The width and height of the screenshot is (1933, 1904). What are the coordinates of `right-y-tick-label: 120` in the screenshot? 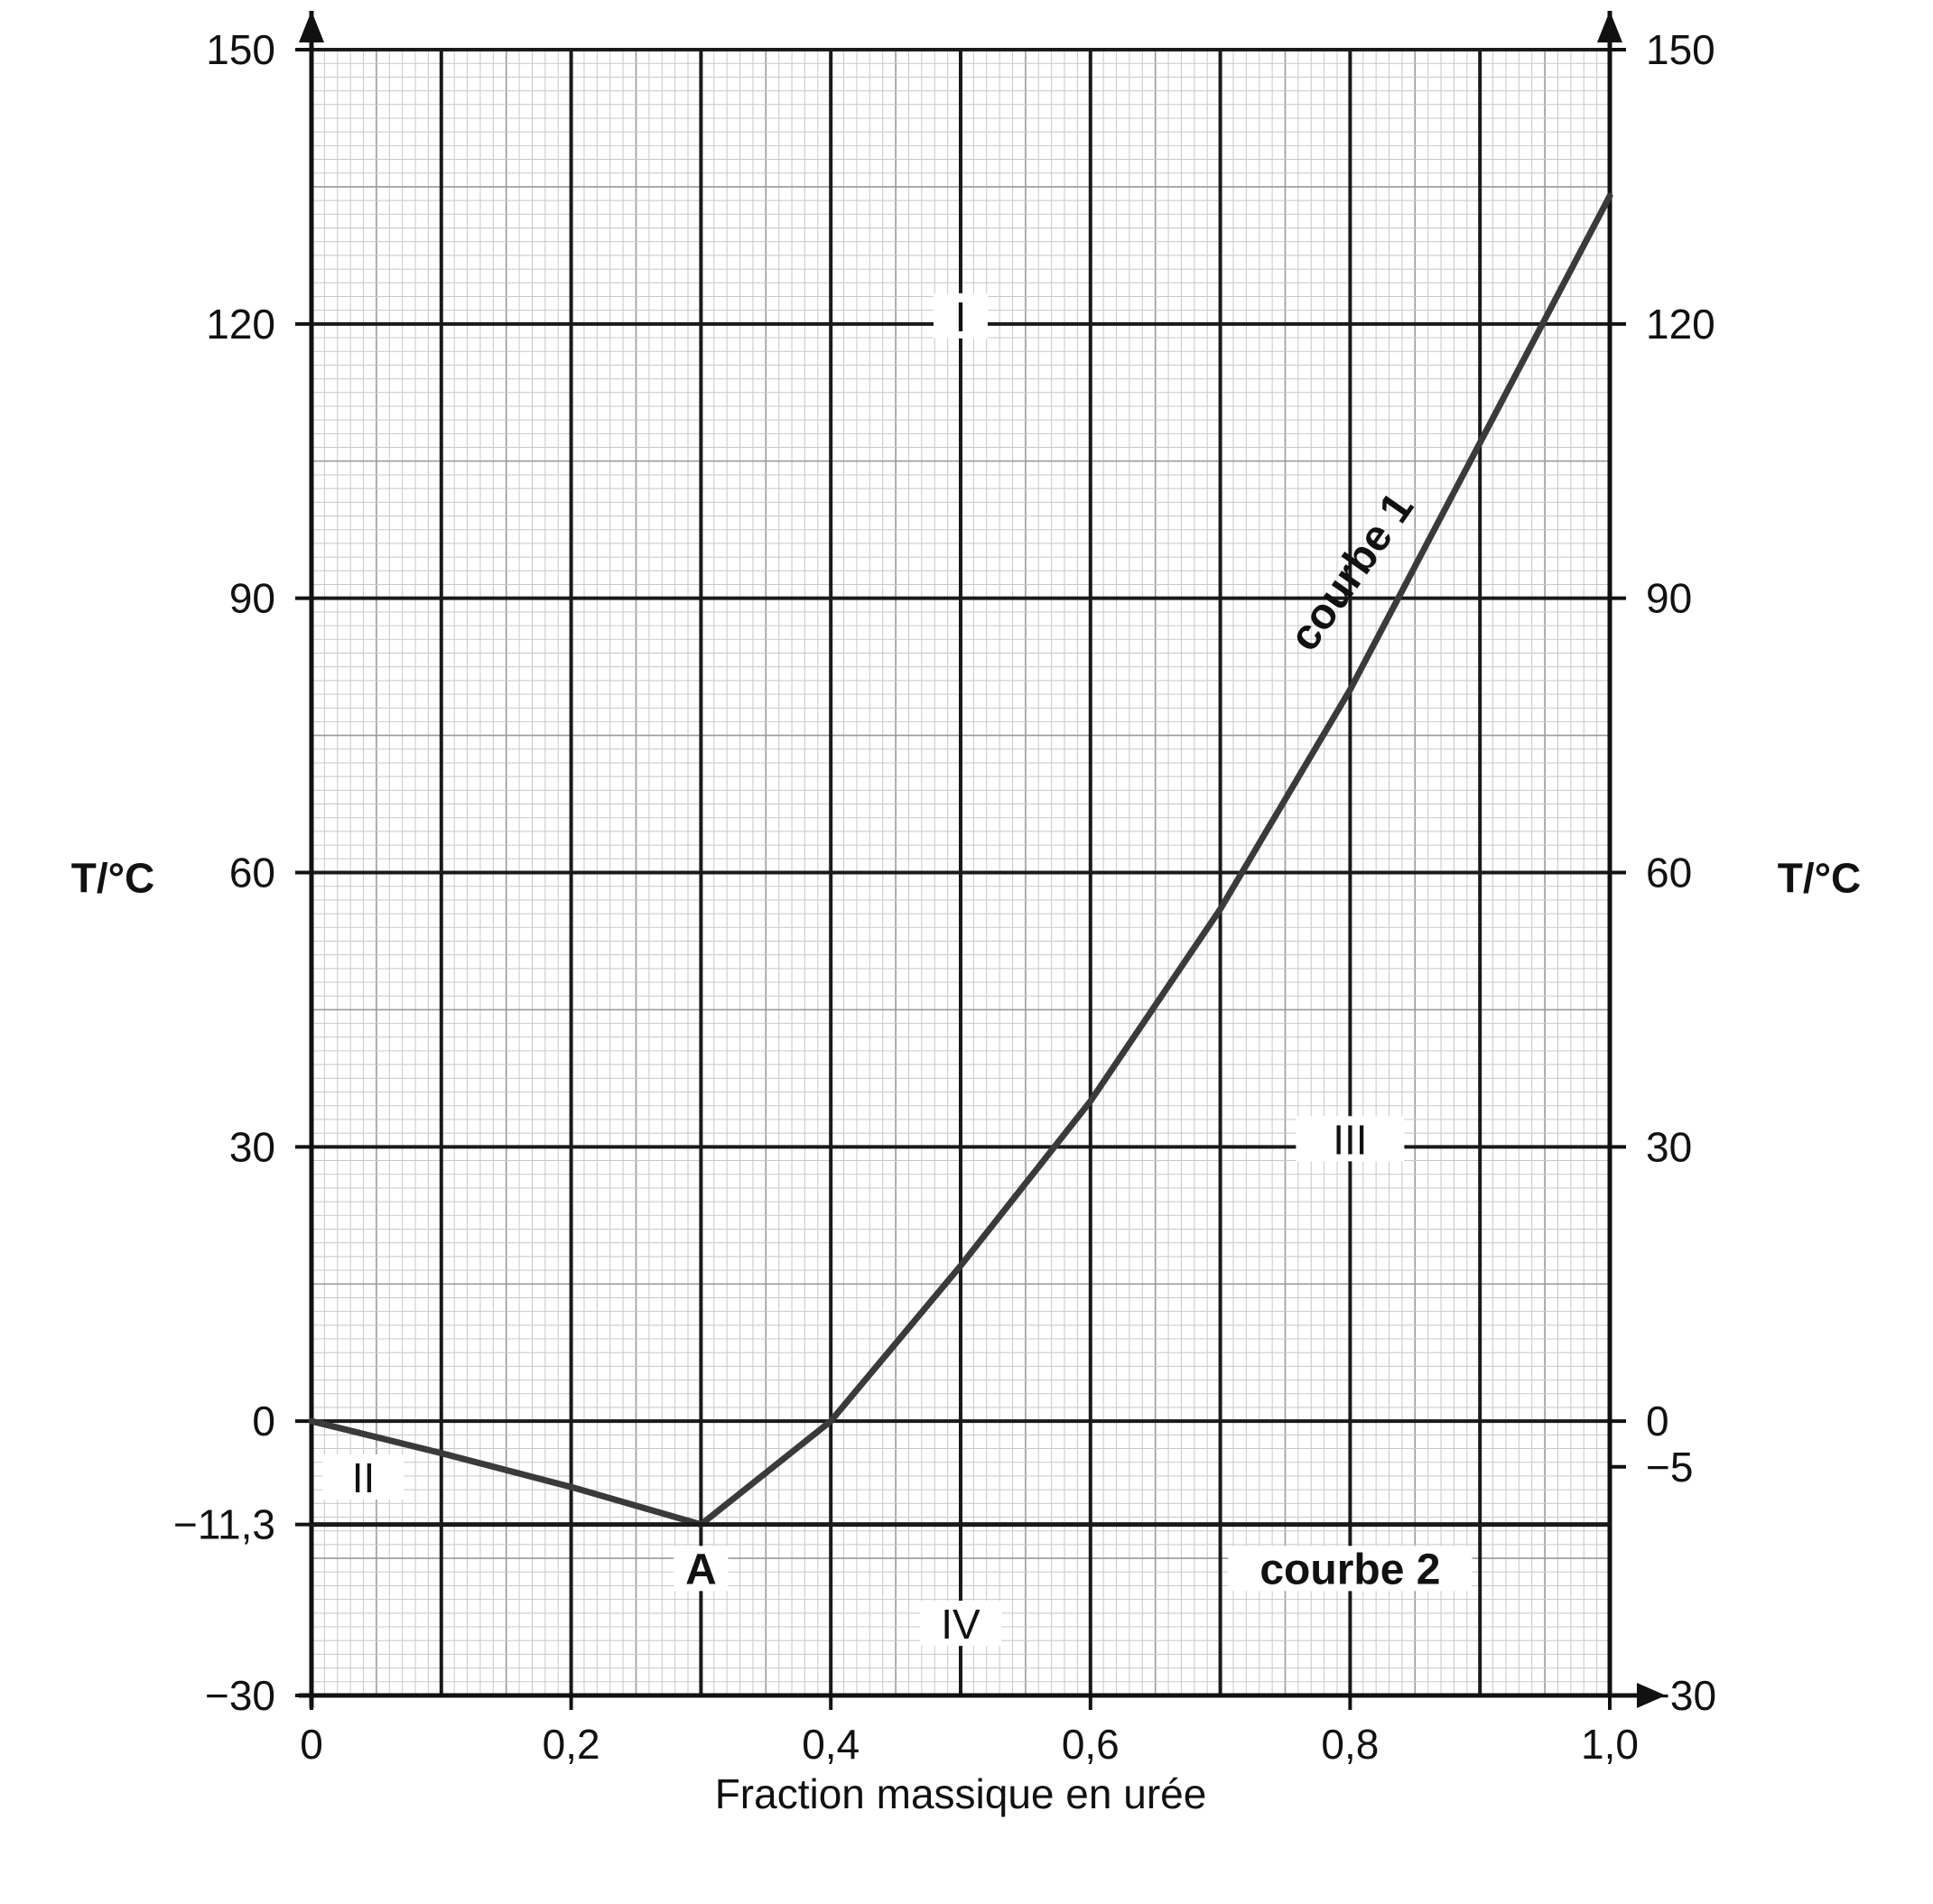 It's located at (1681, 324).